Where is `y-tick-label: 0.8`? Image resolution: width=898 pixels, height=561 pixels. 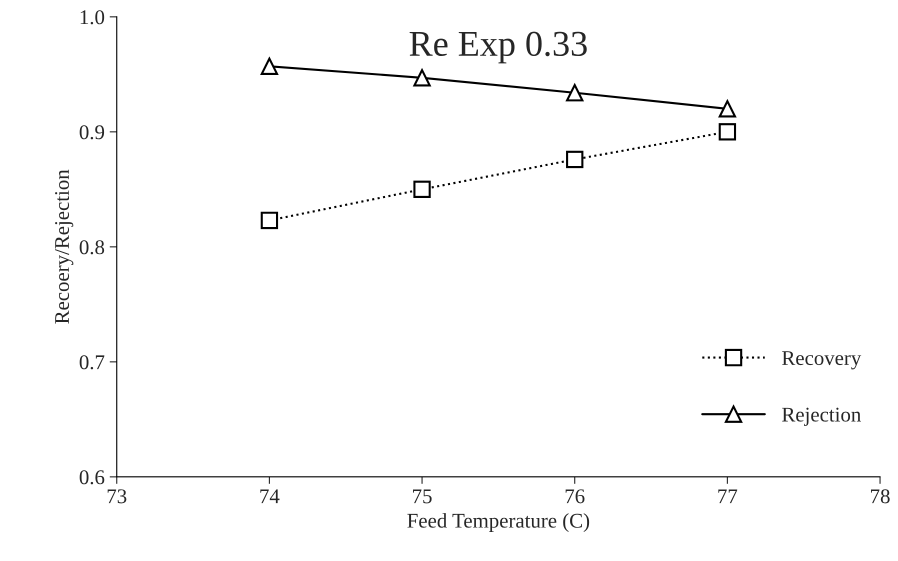
y-tick-label: 0.8 is located at coordinates (92, 247).